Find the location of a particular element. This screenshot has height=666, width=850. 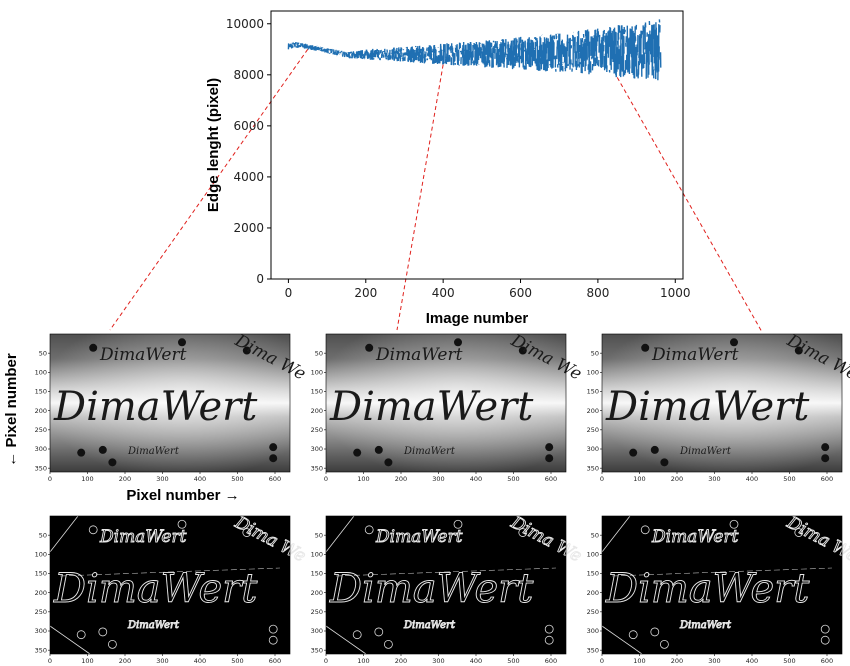

connector-line is located at coordinates (209, 189).